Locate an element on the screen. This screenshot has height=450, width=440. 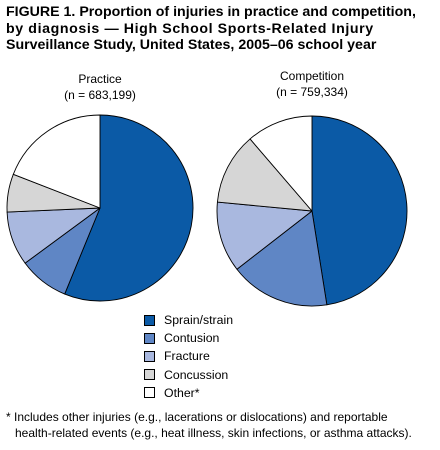
legend-item-fracture: Fracture is located at coordinates (188, 356).